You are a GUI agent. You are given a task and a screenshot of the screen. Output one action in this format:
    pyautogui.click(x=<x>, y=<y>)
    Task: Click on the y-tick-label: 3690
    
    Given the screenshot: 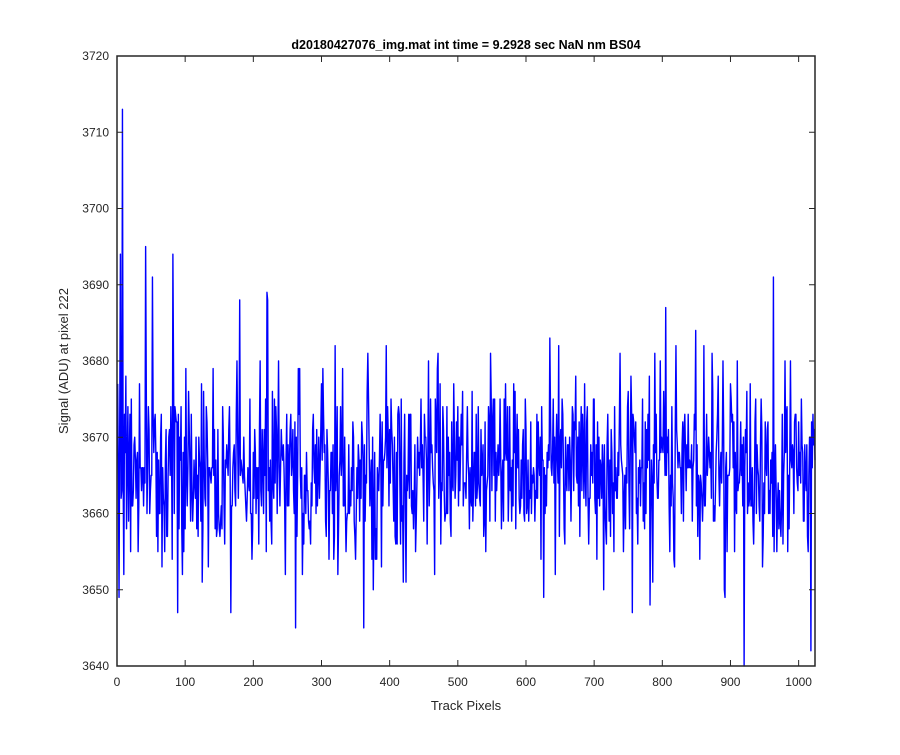 What is the action you would take?
    pyautogui.click(x=95, y=285)
    